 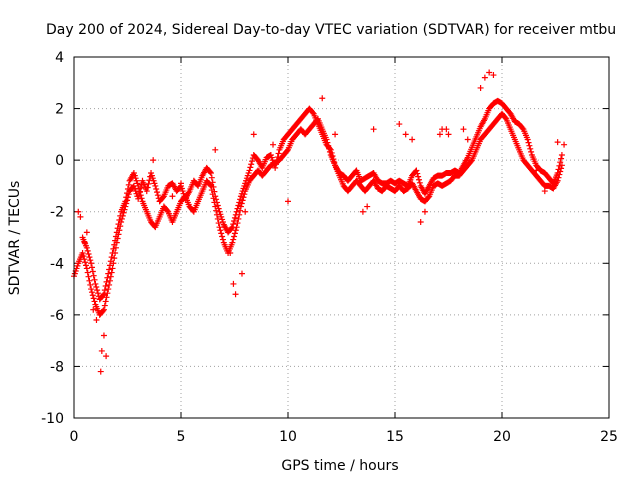 What do you see at coordinates (15, 238) in the screenshot?
I see `y-axis-label: SDTVAR / TECUs` at bounding box center [15, 238].